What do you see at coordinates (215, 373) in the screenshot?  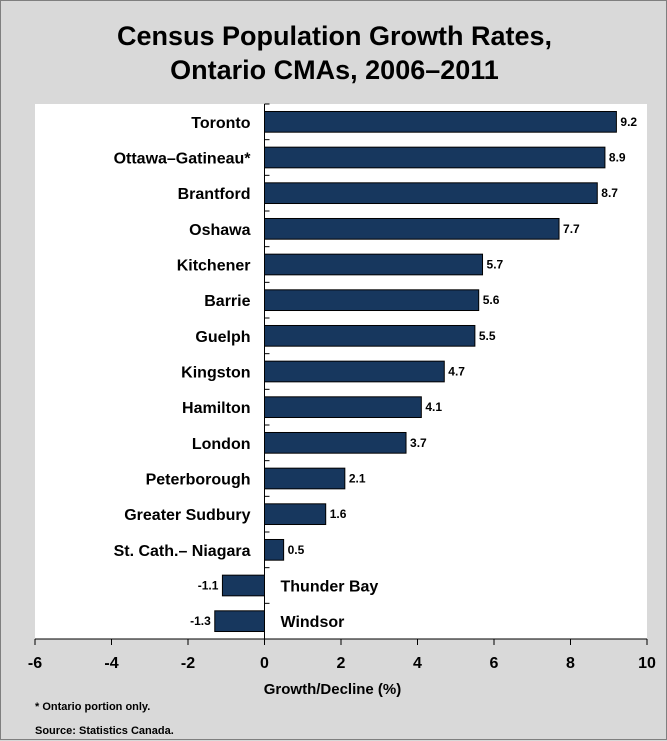 I see `category-label-7: Kingston` at bounding box center [215, 373].